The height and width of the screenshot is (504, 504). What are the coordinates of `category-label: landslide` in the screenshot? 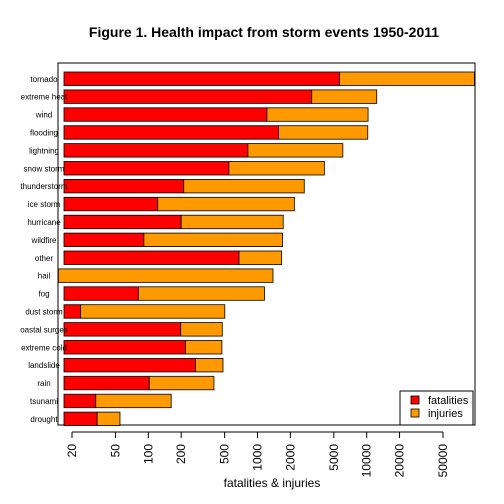 It's located at (44, 365).